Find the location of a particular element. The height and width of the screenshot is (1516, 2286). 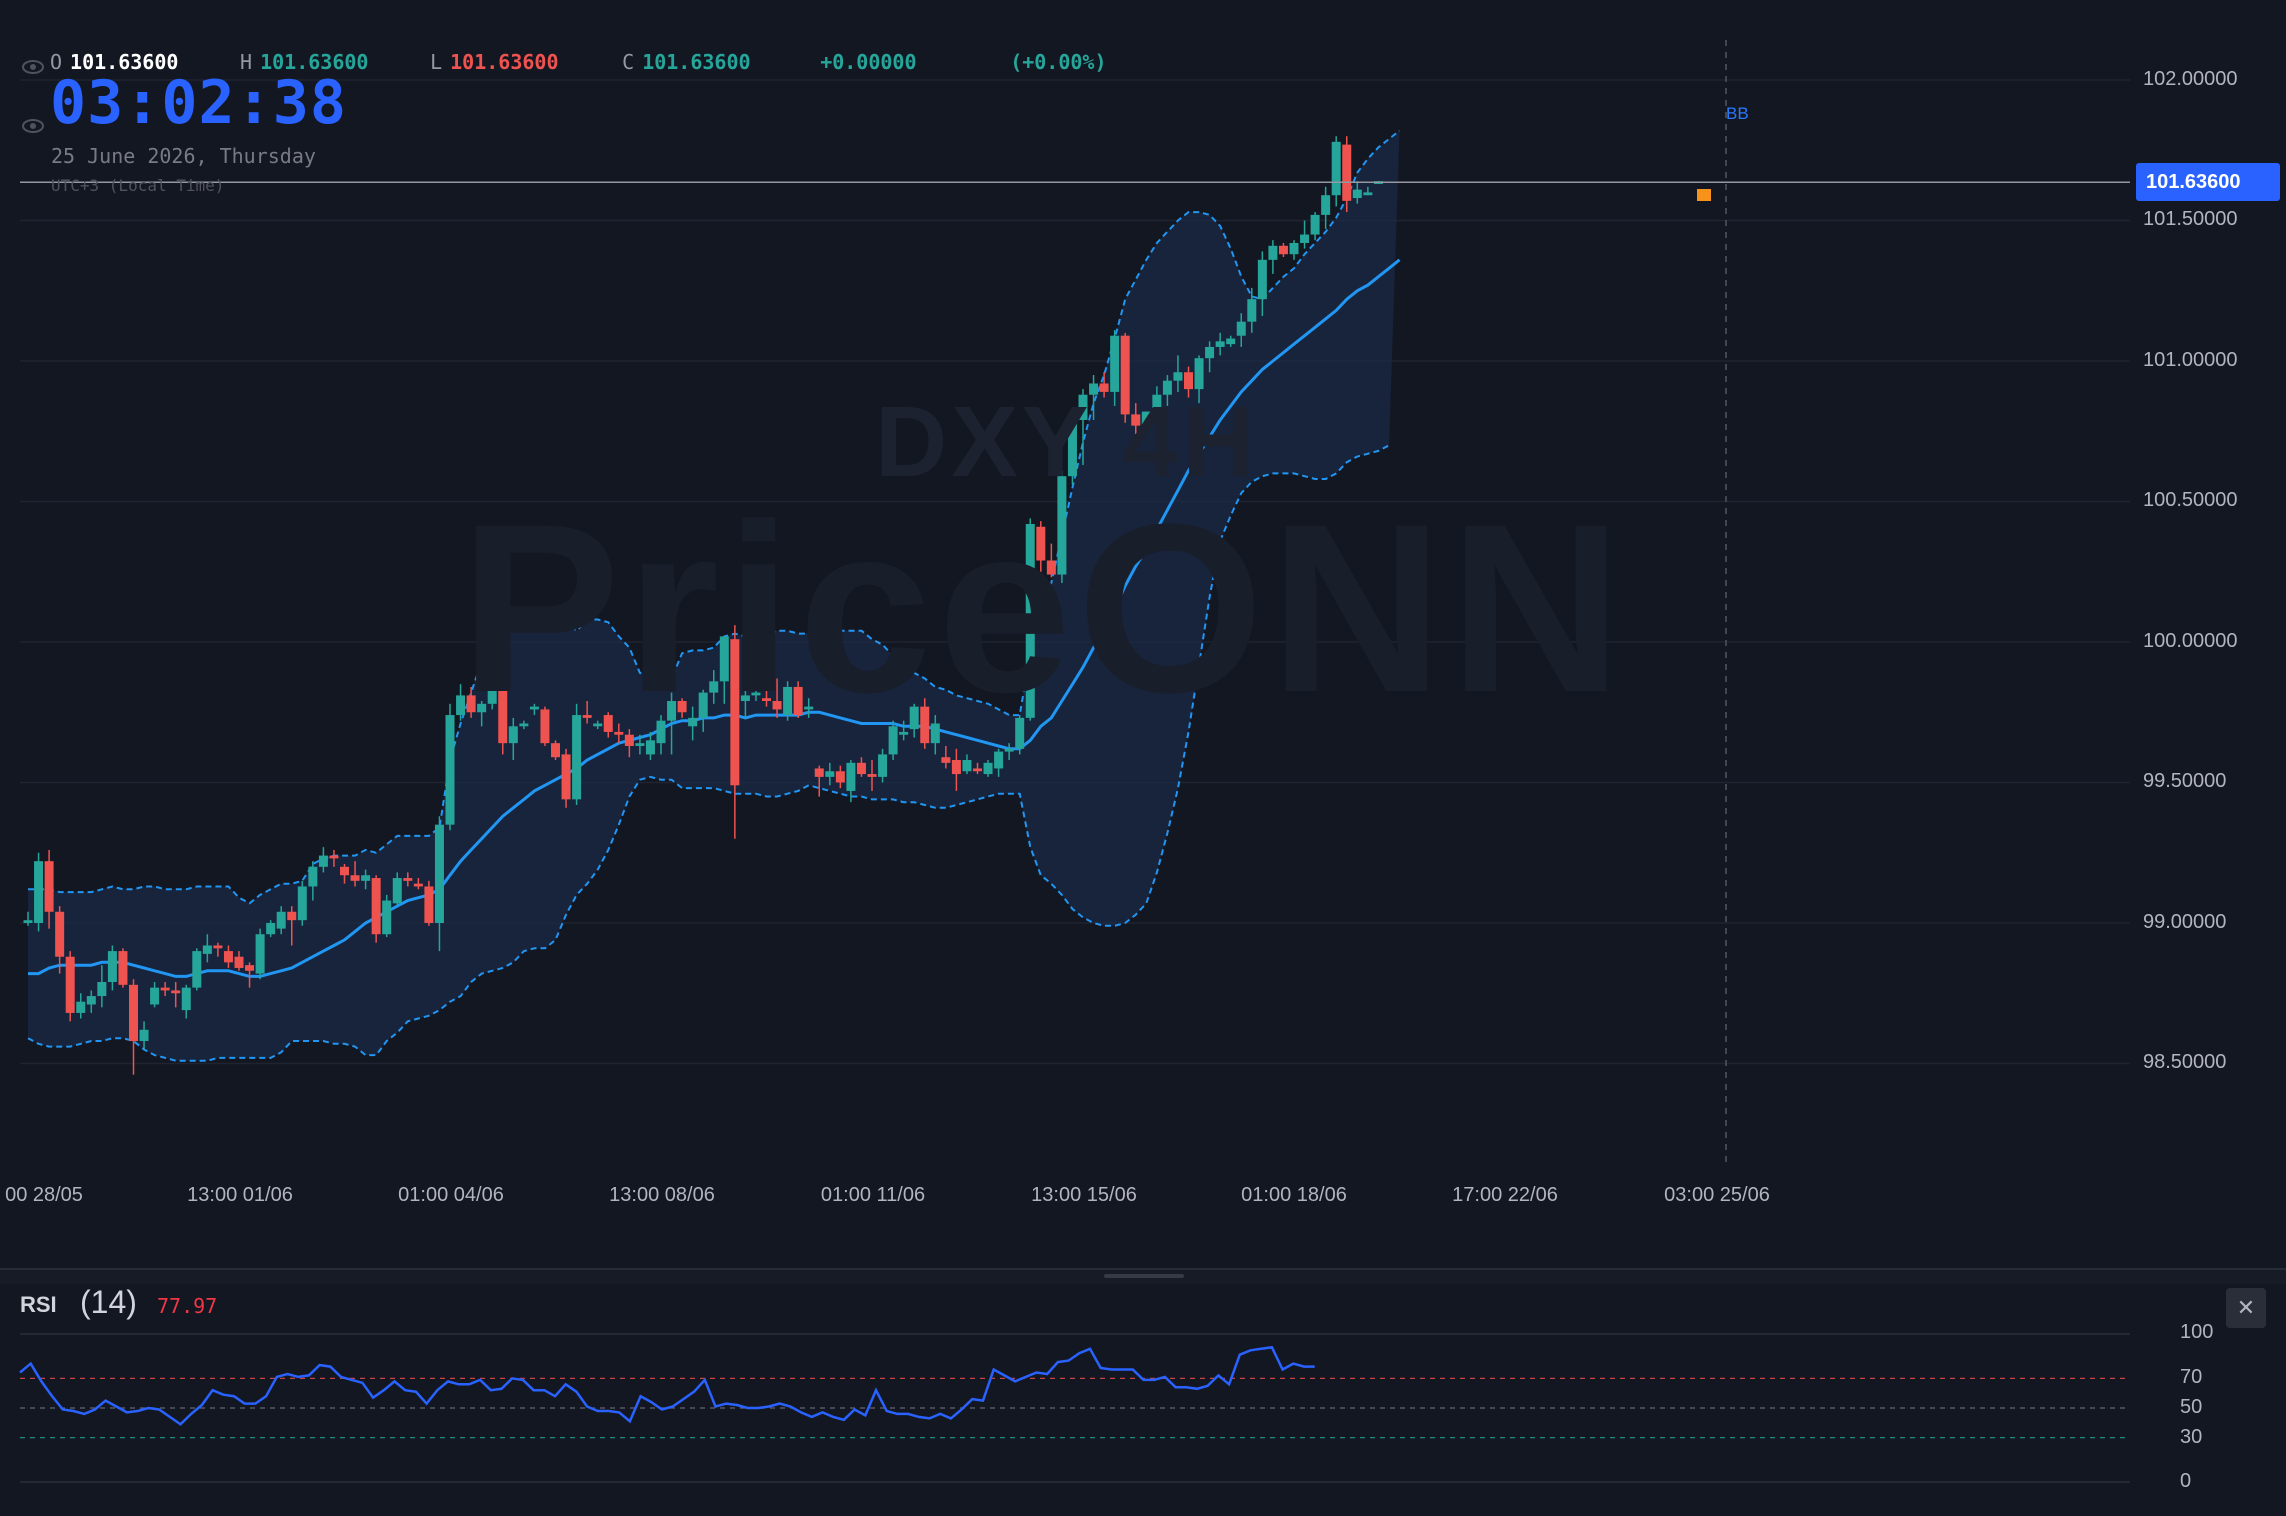

rsi-y-tick: 50 is located at coordinates (2191, 1407).